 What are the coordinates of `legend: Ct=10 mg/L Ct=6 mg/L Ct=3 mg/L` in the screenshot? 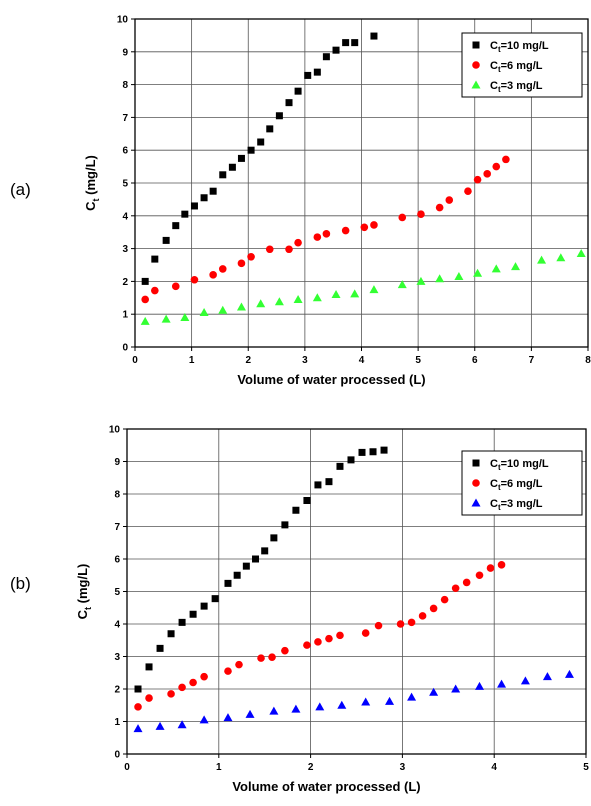 It's located at (522, 65).